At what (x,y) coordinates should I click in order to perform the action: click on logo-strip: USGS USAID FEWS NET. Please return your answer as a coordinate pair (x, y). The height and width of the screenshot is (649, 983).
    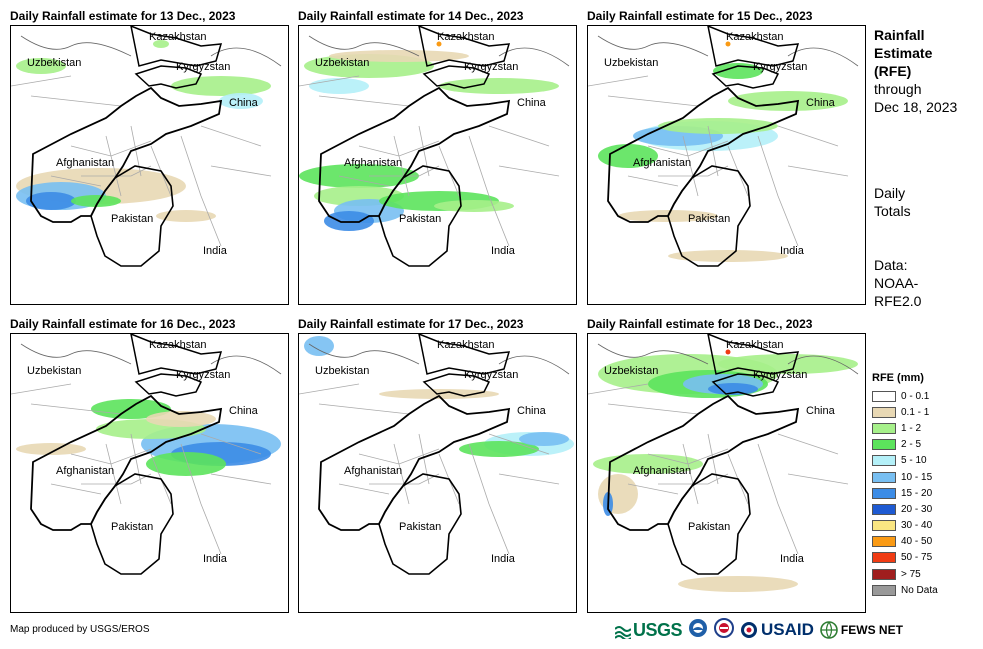
    Looking at the image, I should click on (758, 630).